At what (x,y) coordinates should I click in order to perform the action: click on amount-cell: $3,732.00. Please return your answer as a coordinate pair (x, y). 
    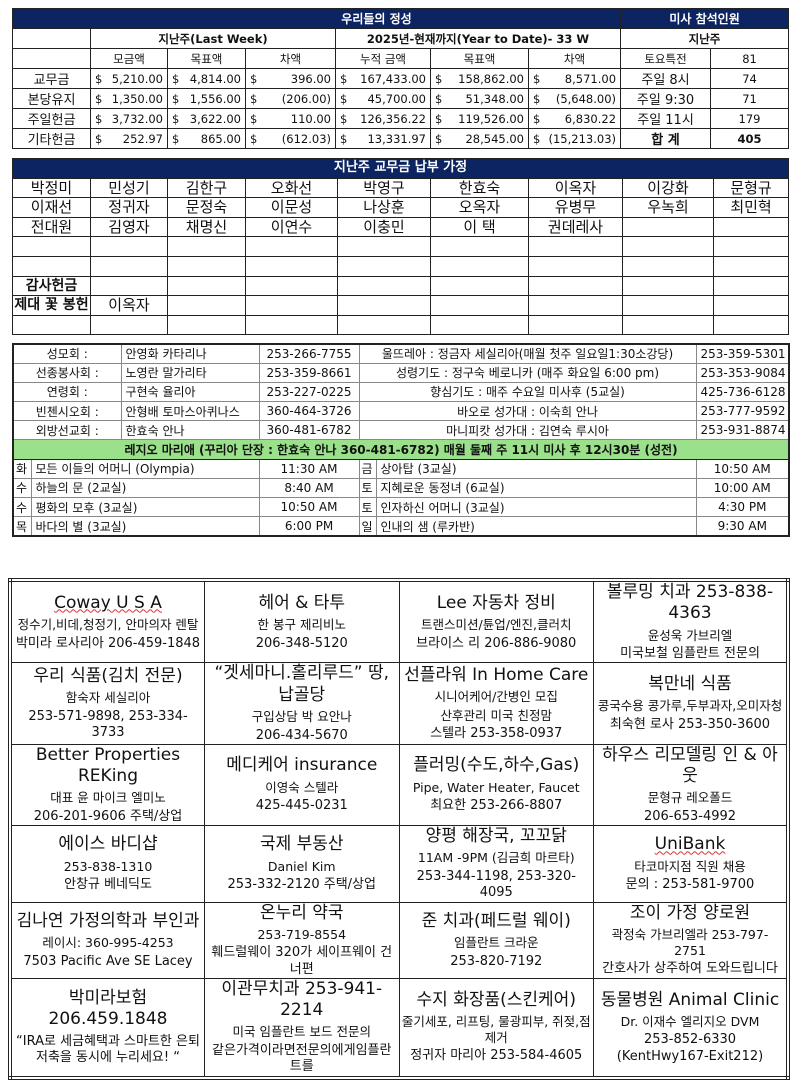
    Looking at the image, I should click on (129, 118).